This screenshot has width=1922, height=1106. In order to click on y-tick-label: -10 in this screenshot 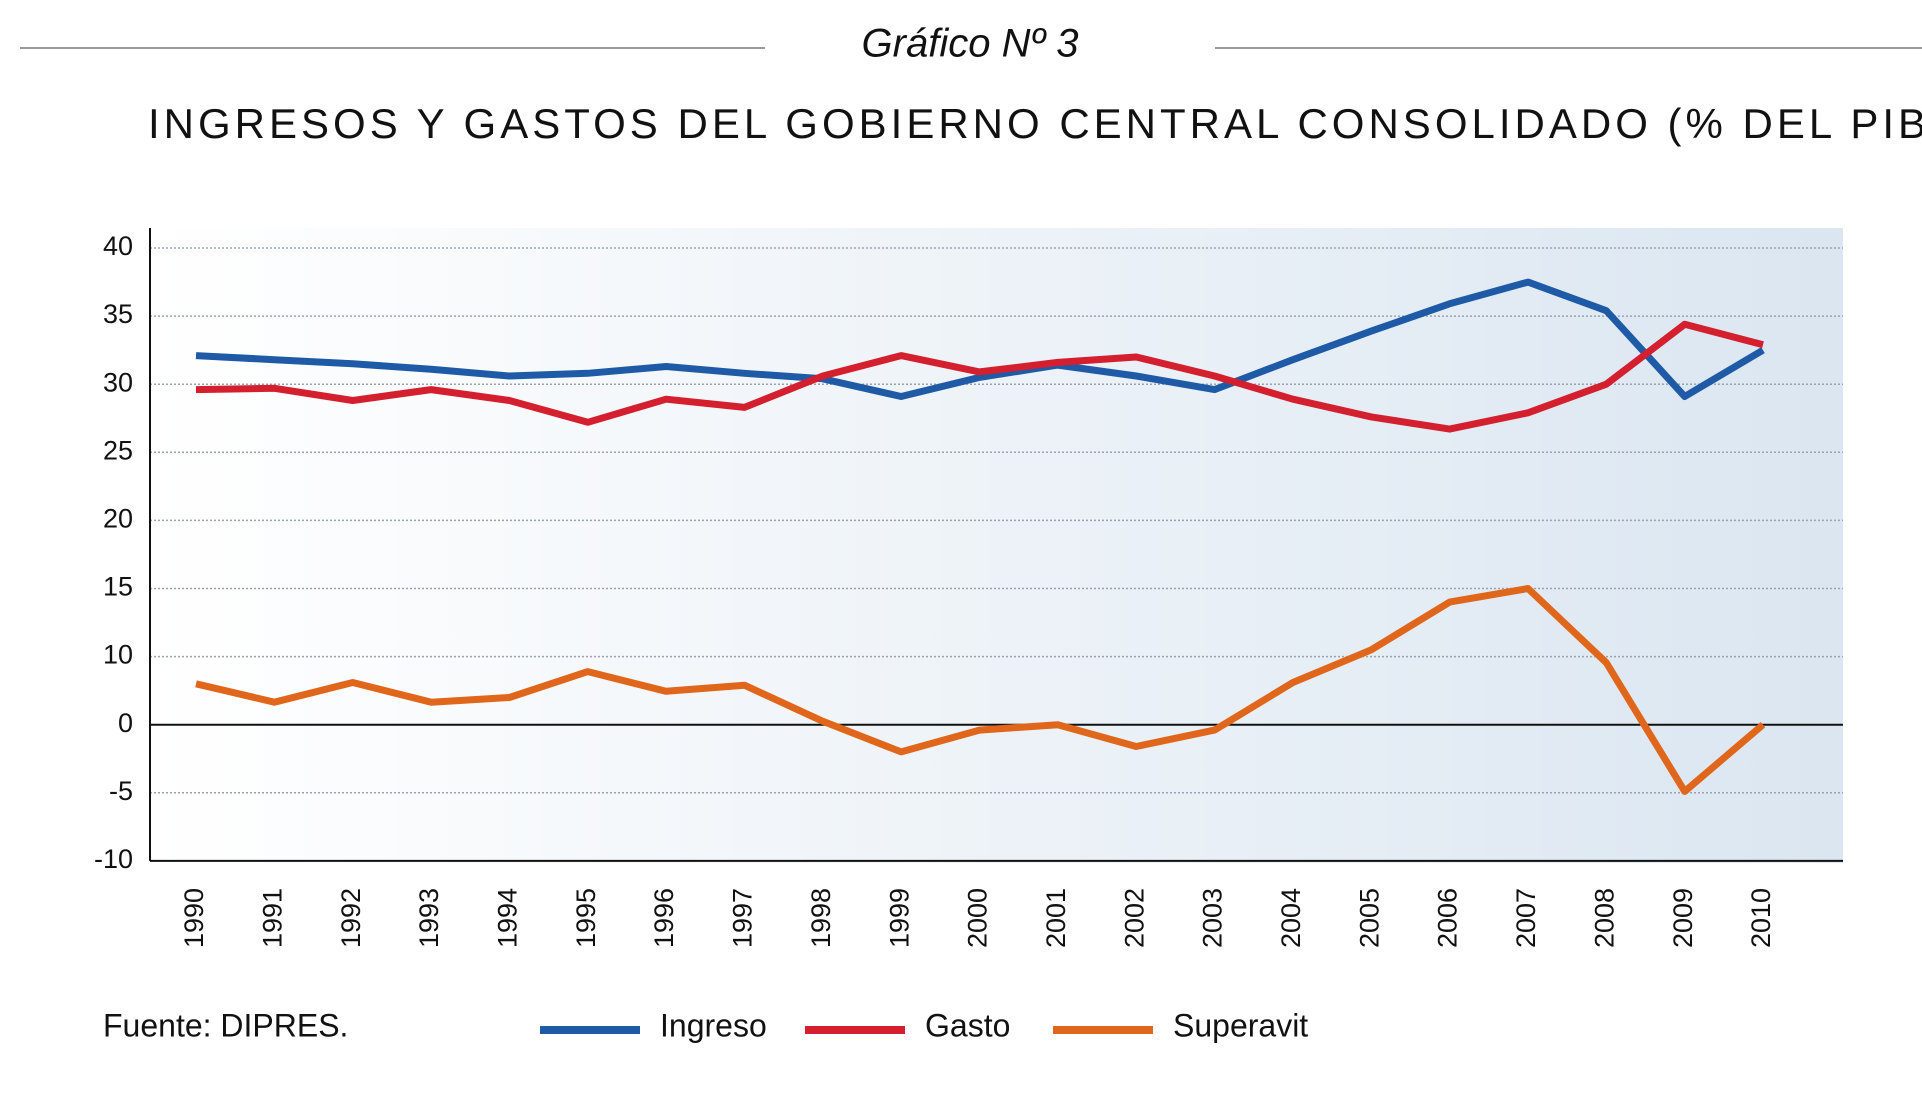, I will do `click(113, 859)`.